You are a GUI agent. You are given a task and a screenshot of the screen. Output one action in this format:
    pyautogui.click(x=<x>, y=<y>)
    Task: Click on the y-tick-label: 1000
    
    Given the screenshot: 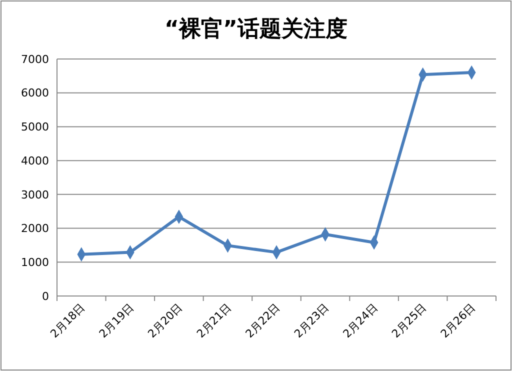 What is the action you would take?
    pyautogui.click(x=35, y=262)
    